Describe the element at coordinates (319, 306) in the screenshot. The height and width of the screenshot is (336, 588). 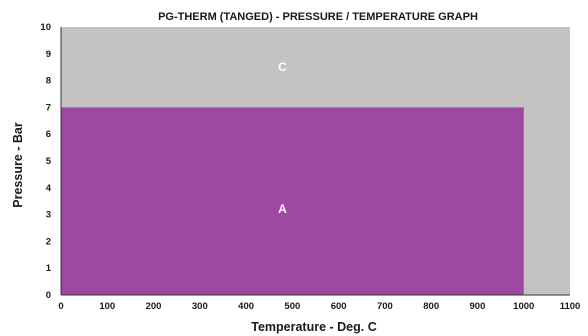
I see `x-tick-labels: 0 100 200 300 400 500 600 700 800 900 1000 1100` at that location.